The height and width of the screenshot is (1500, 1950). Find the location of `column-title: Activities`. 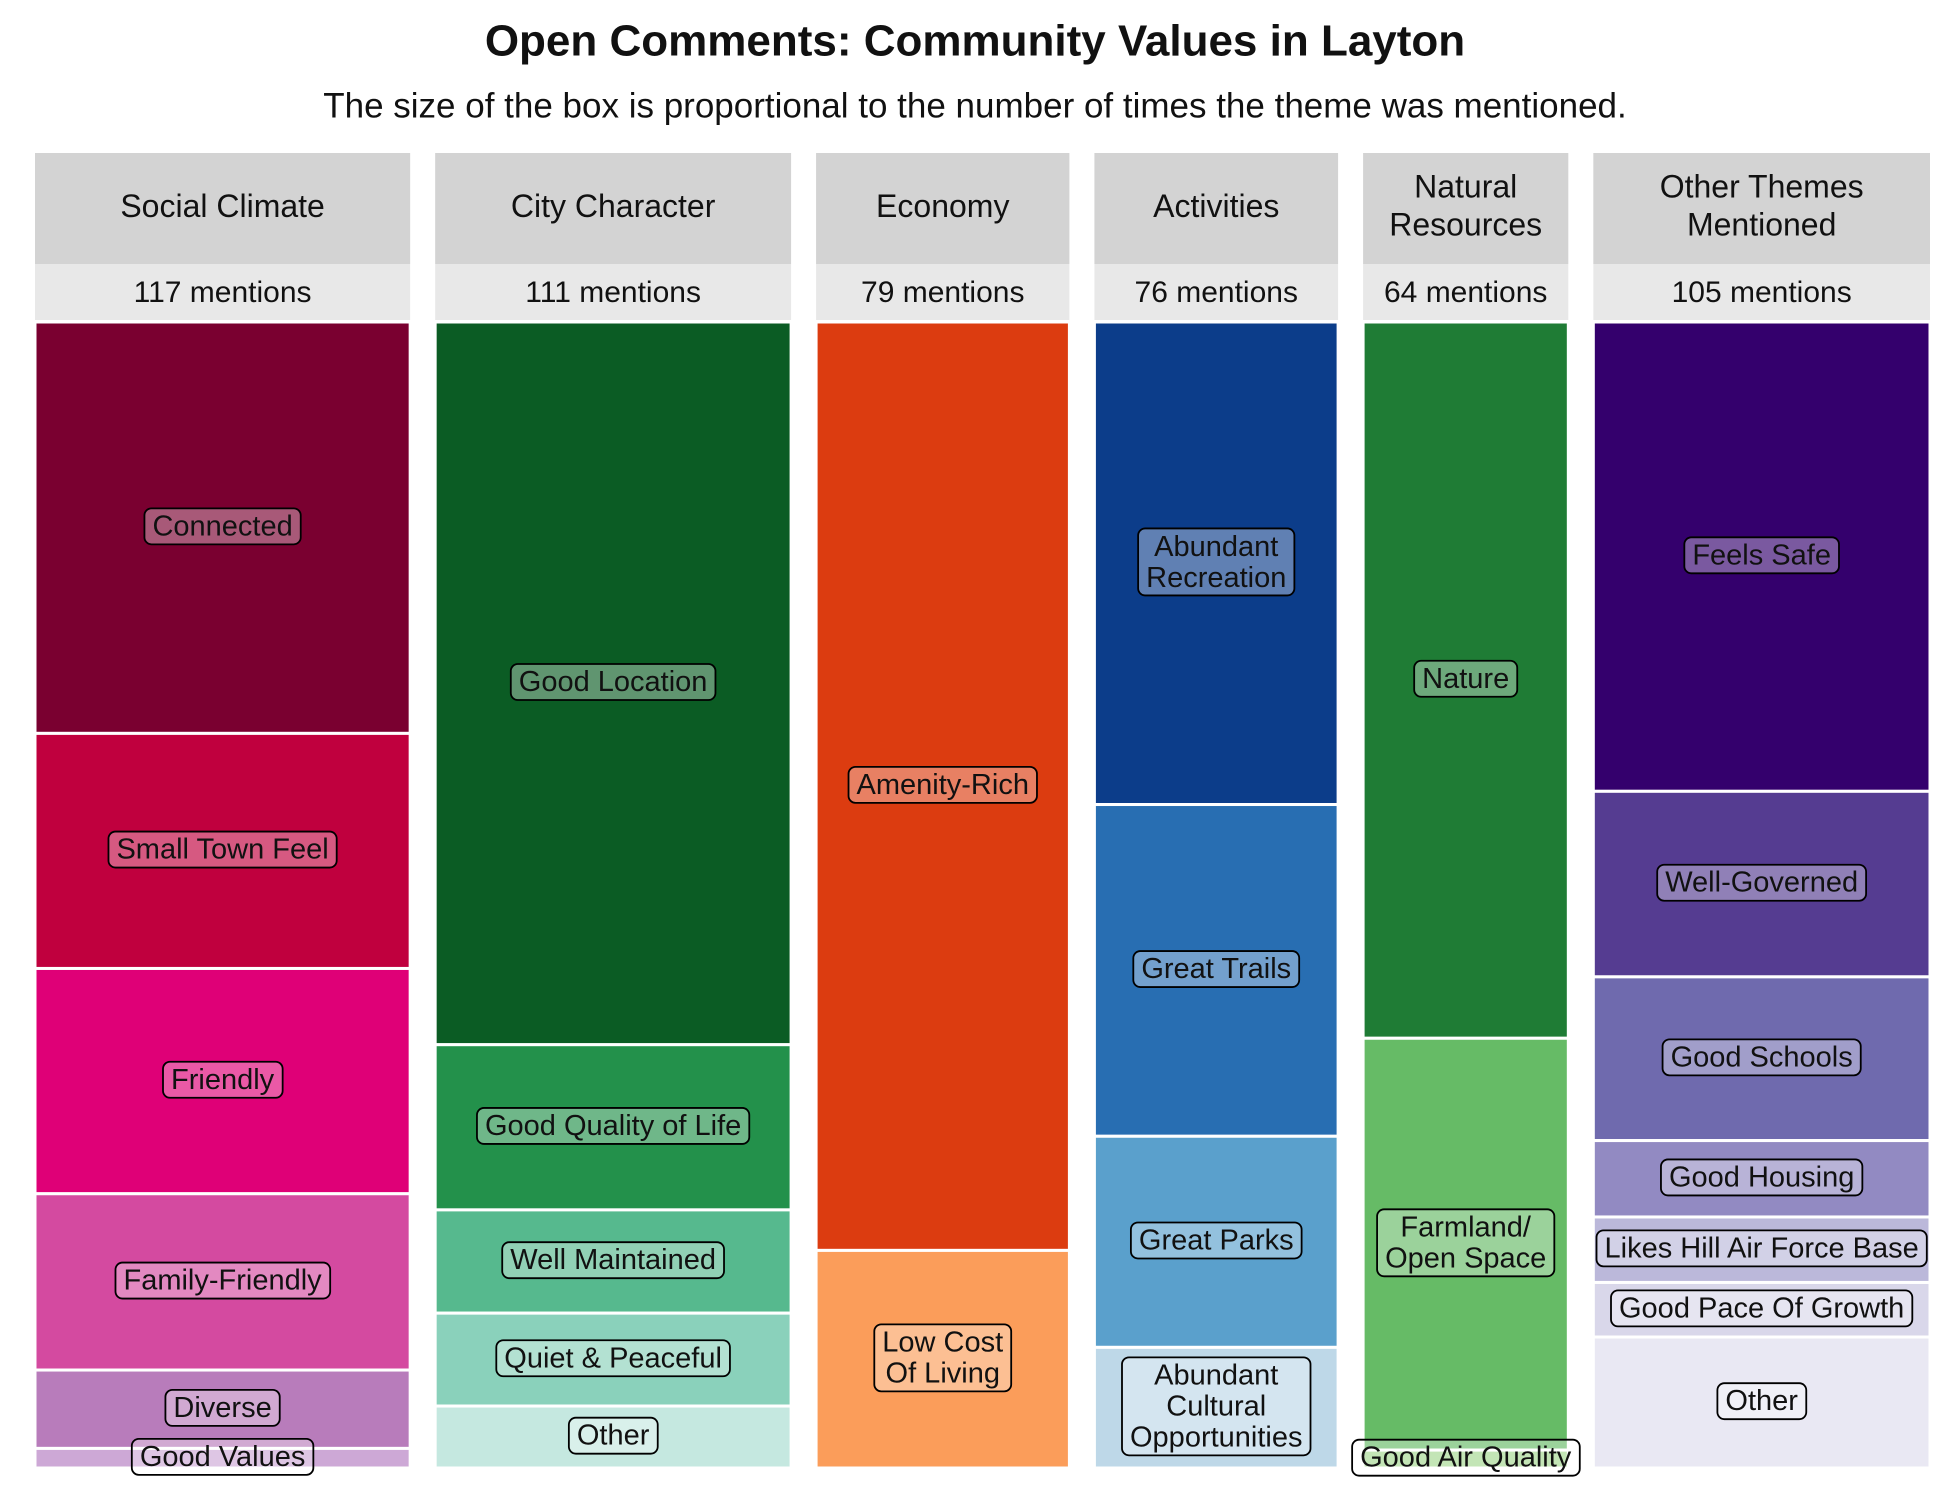

column-title: Activities is located at coordinates (1216, 206).